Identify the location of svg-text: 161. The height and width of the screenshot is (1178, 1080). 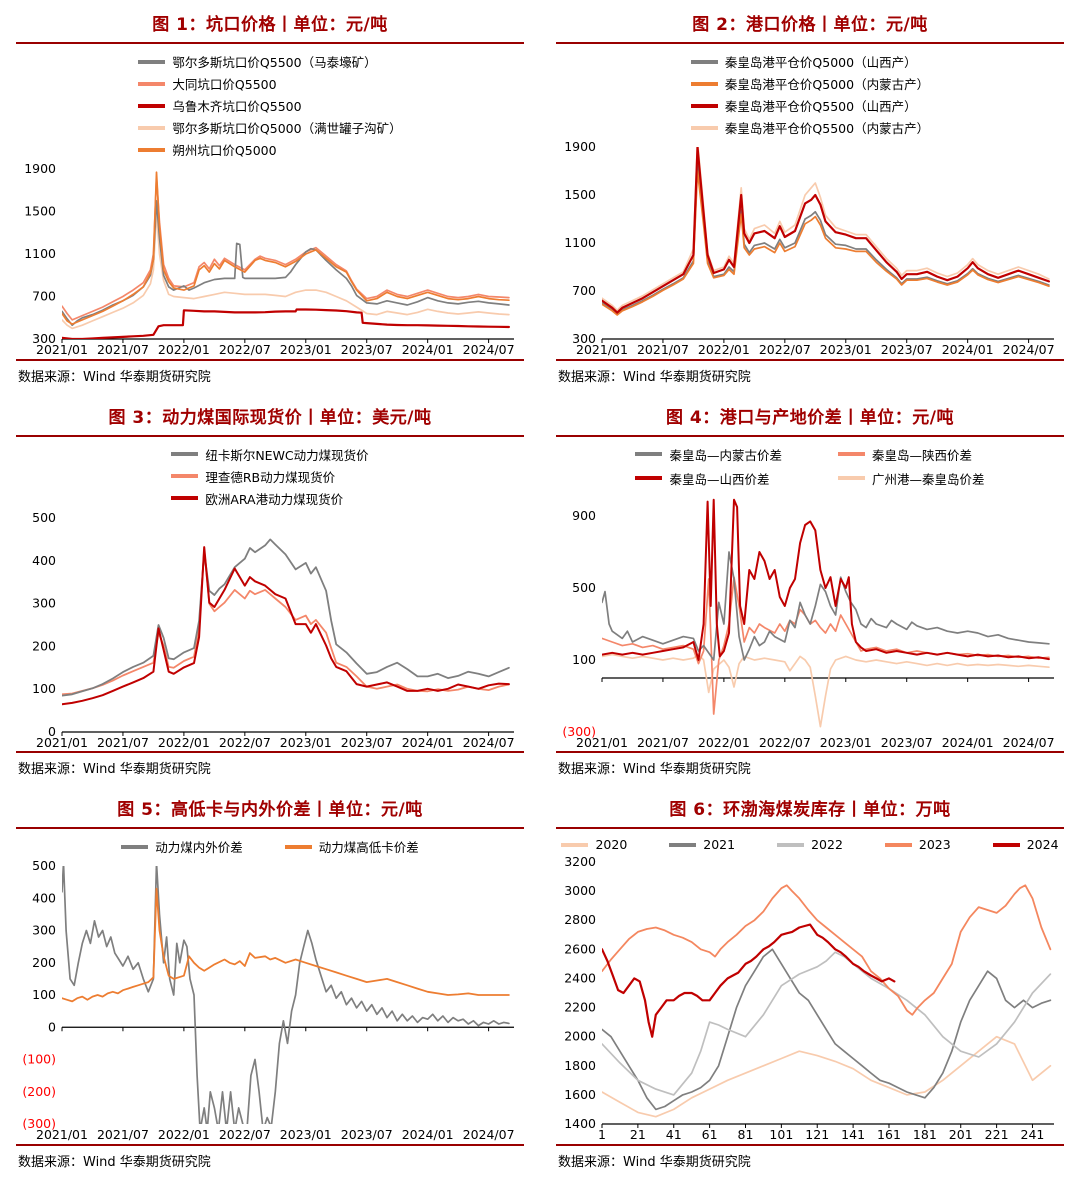
(889, 1134).